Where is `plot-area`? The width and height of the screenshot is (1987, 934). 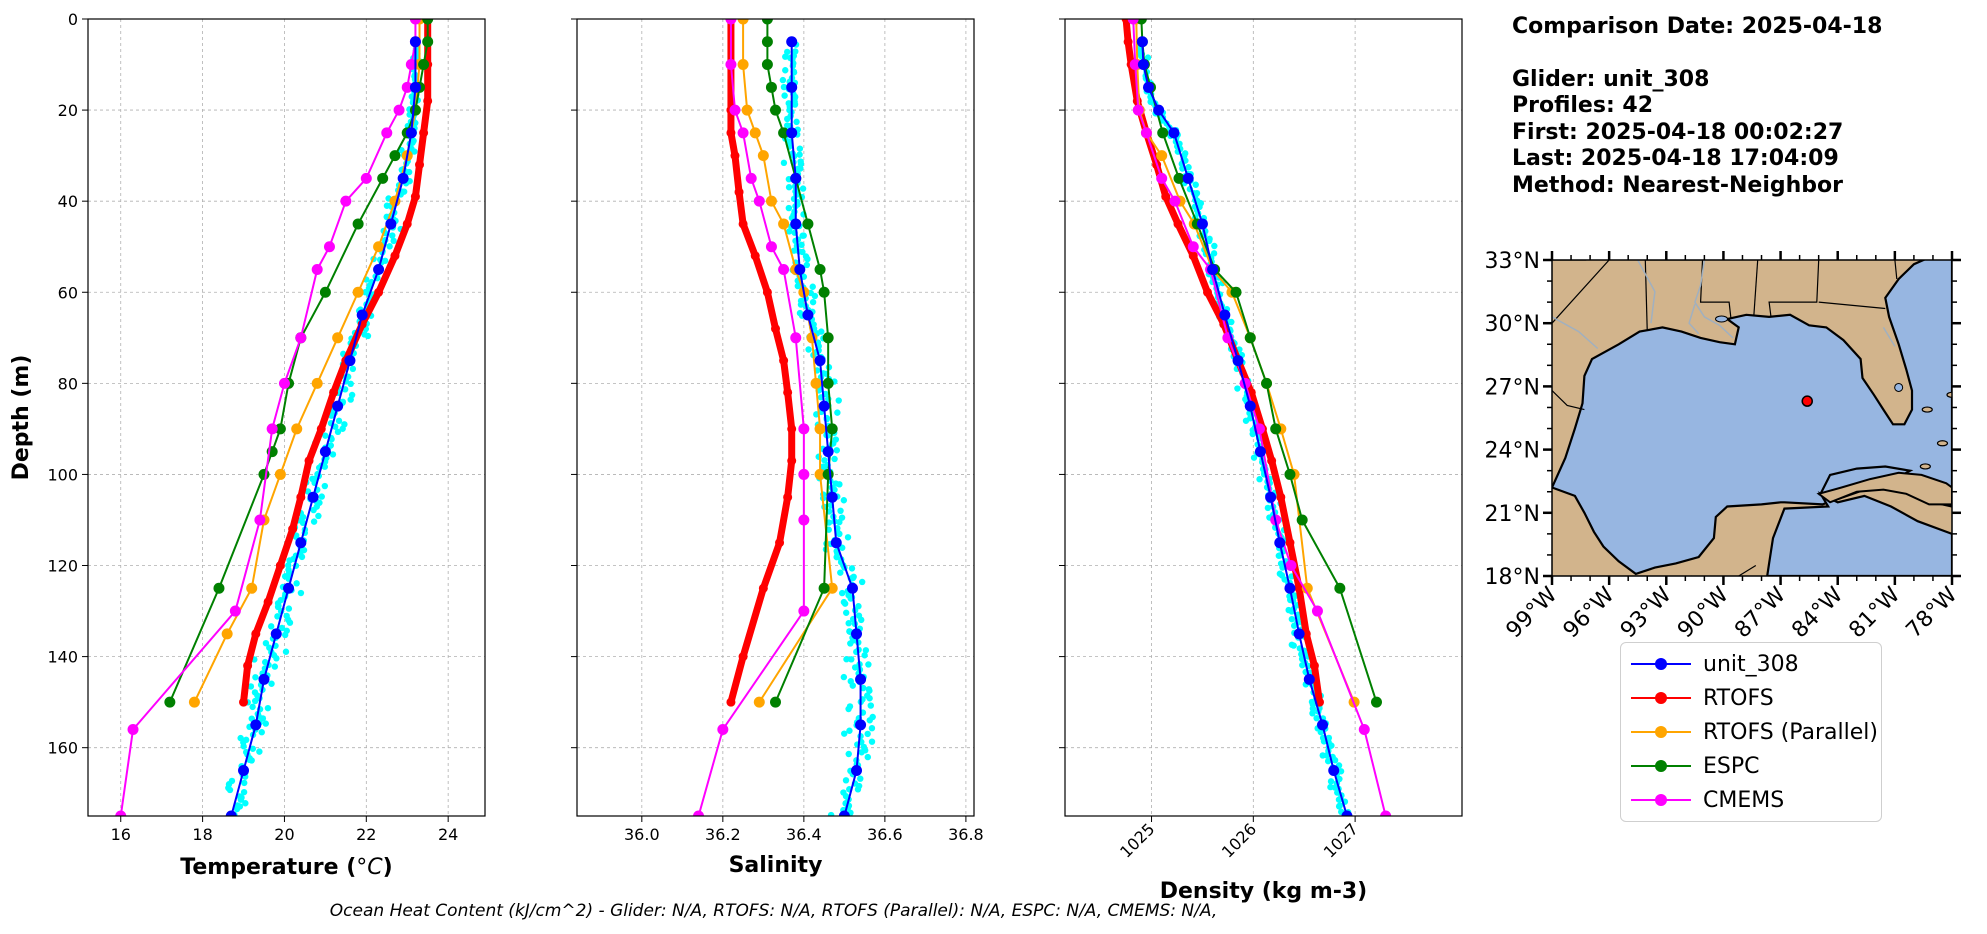
plot-area is located at coordinates (784, 417).